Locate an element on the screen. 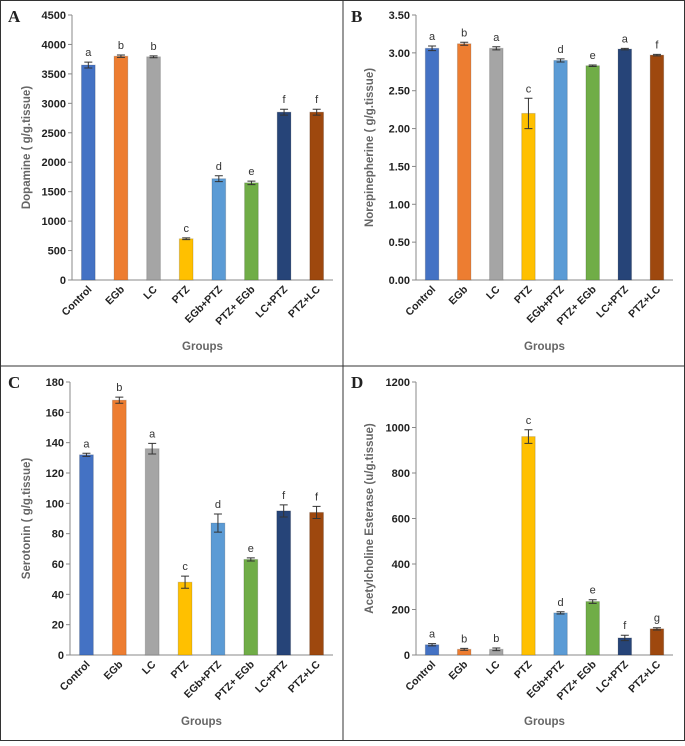 The width and height of the screenshot is (685, 746). y-tick-label: 2500 is located at coordinates (54, 134).